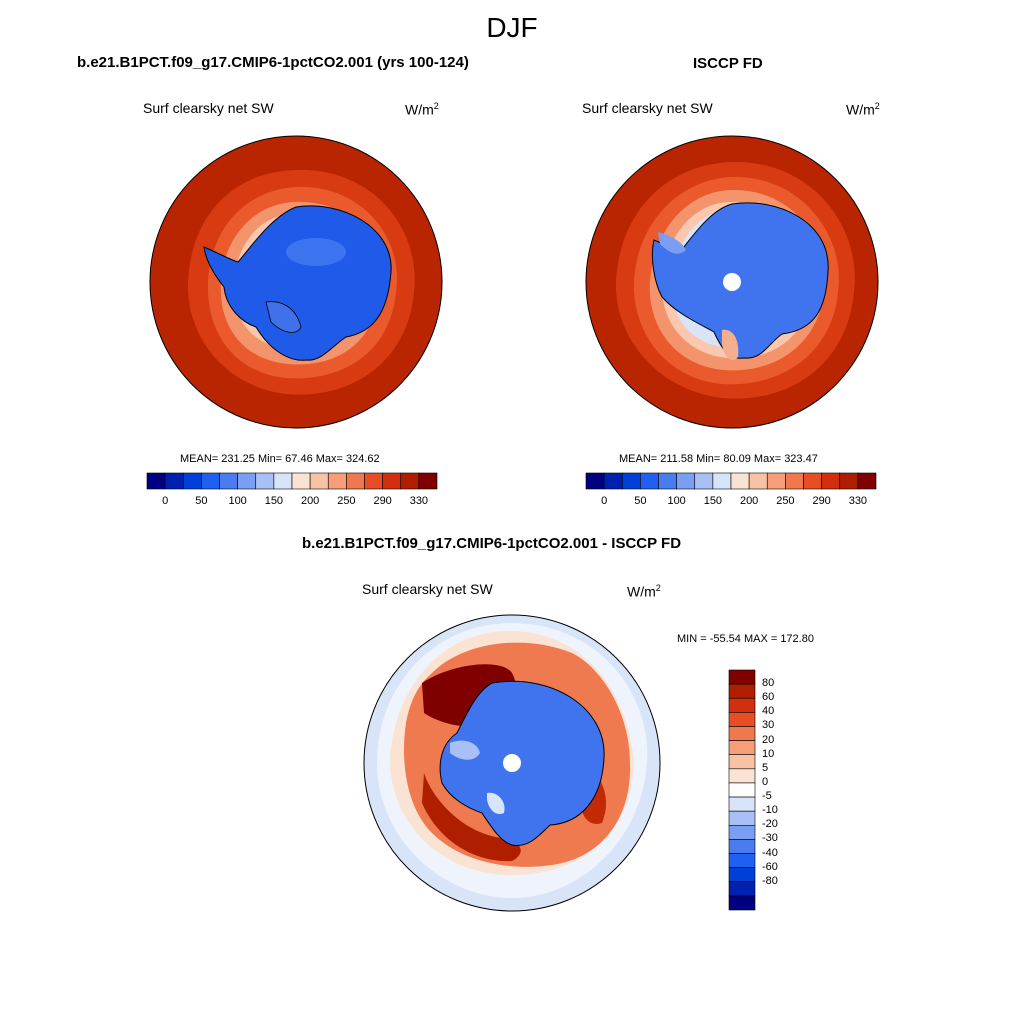 The height and width of the screenshot is (1024, 1024). Describe the element at coordinates (422, 109) in the screenshot. I see `units-label-model: W/m2` at that location.